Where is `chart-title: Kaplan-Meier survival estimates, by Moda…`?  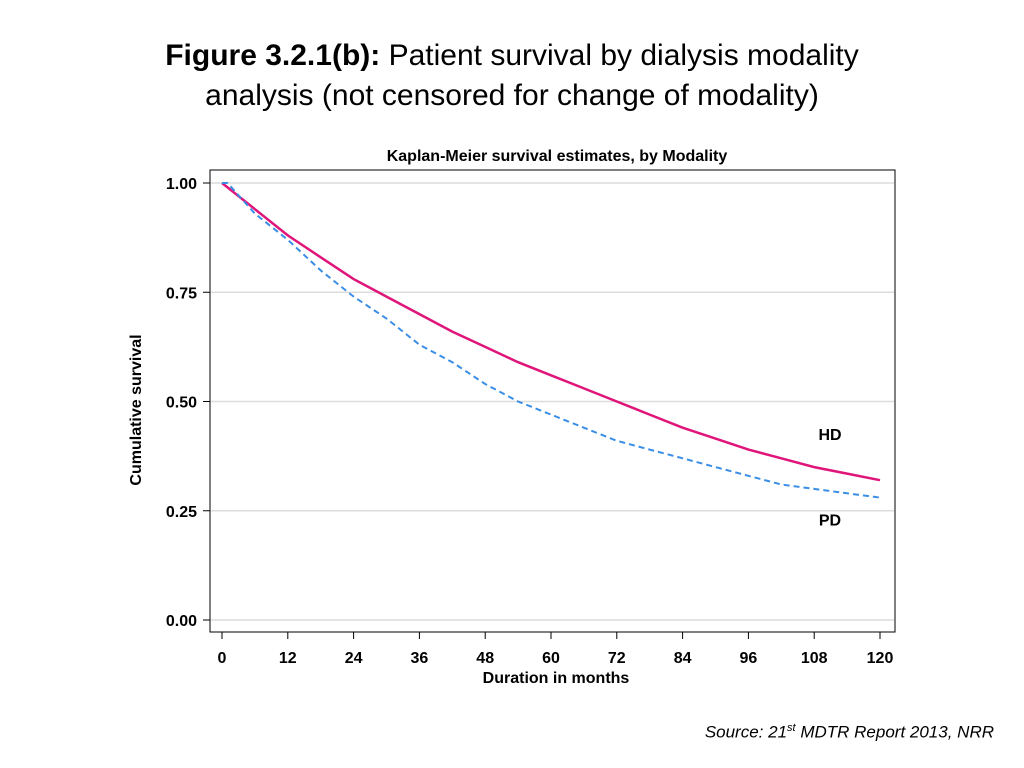 chart-title: Kaplan-Meier survival estimates, by Moda… is located at coordinates (557, 156).